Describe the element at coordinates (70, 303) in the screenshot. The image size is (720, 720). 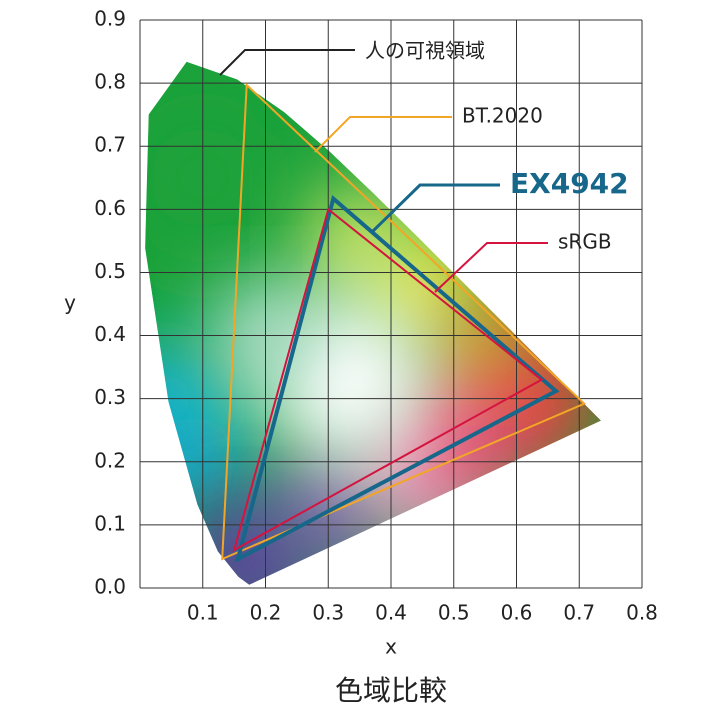
I see `y-axis-label: y` at that location.